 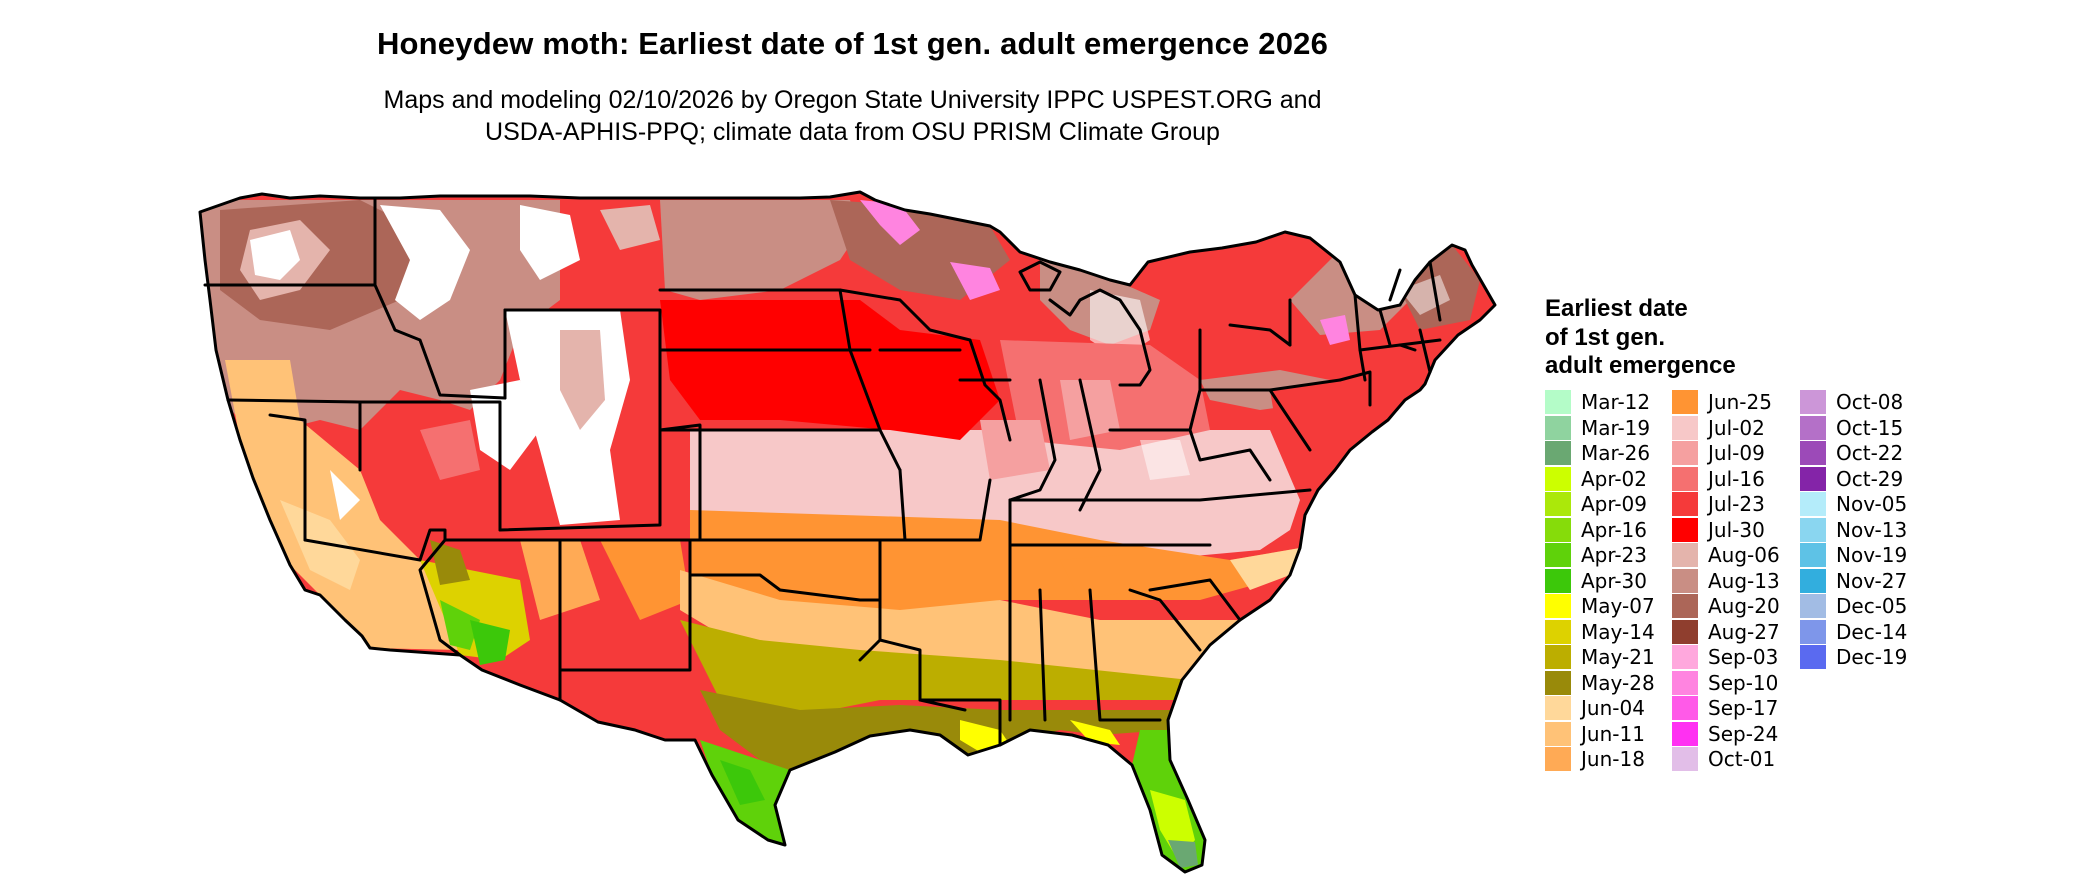 I want to click on legend-label: Sep-24, so click(x=1743, y=733).